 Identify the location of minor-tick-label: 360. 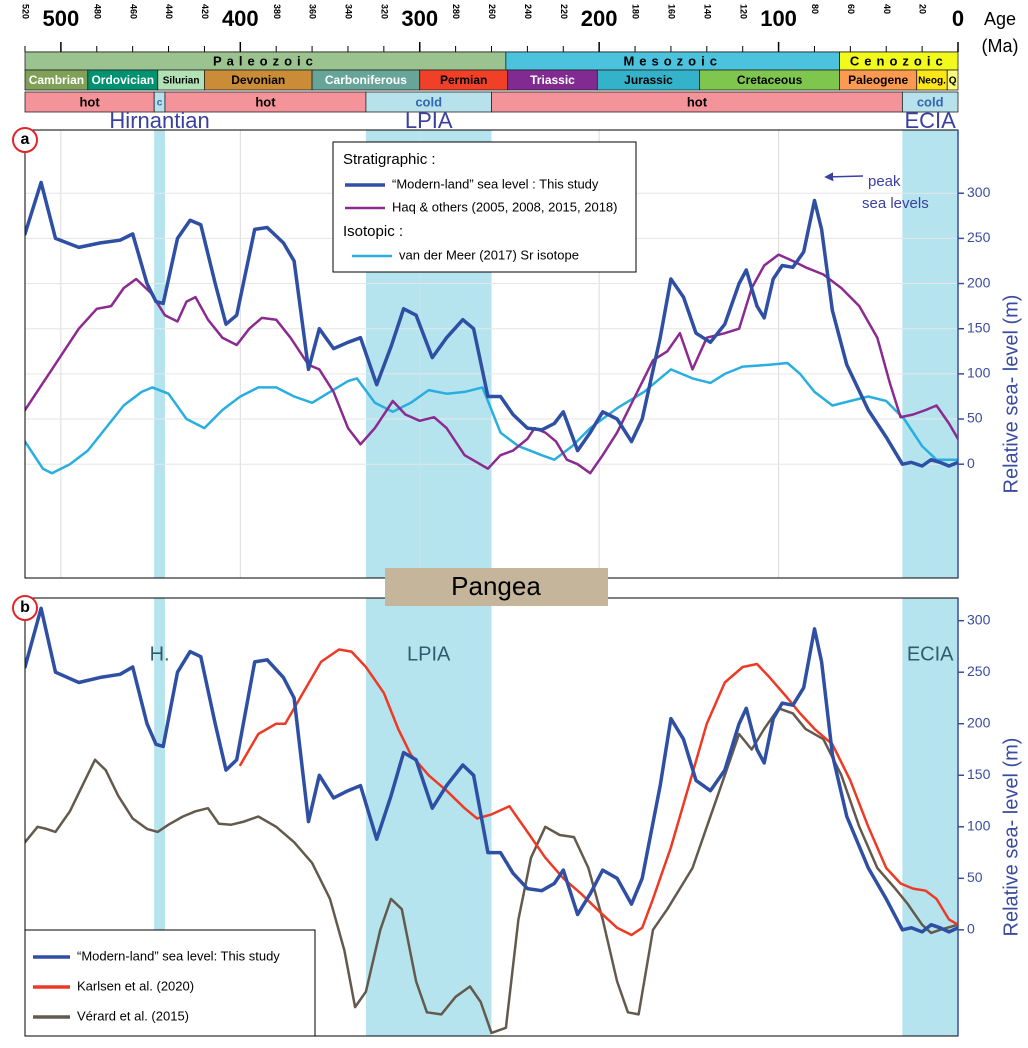
(313, 11).